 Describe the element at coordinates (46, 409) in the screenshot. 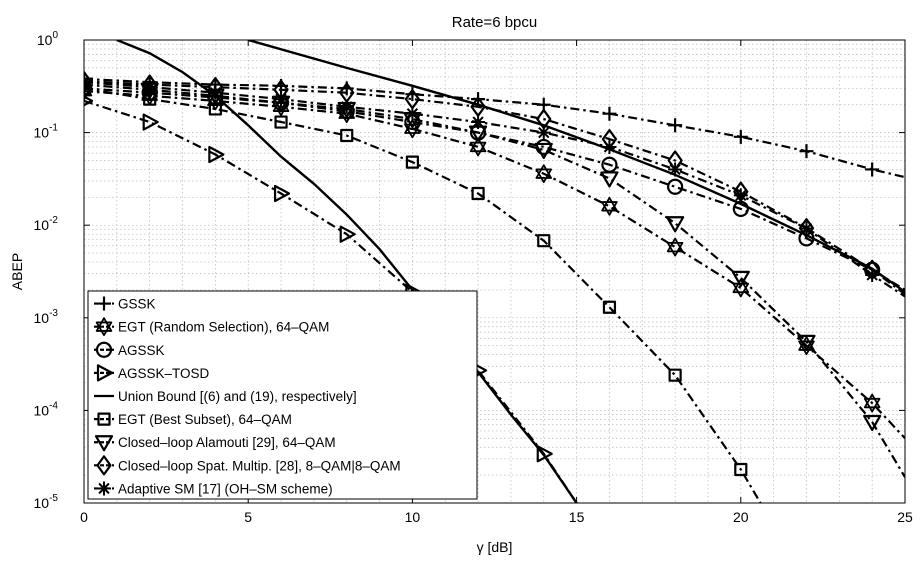

I see `y-tick-label: 10⁻⁴` at that location.